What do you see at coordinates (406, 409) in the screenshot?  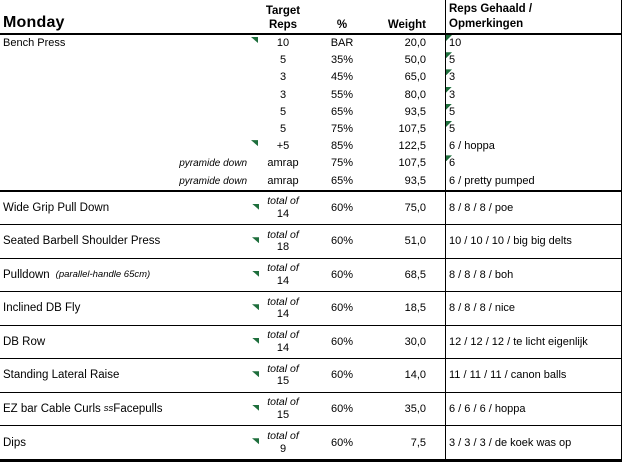 I see `weight-cell: 35,0` at bounding box center [406, 409].